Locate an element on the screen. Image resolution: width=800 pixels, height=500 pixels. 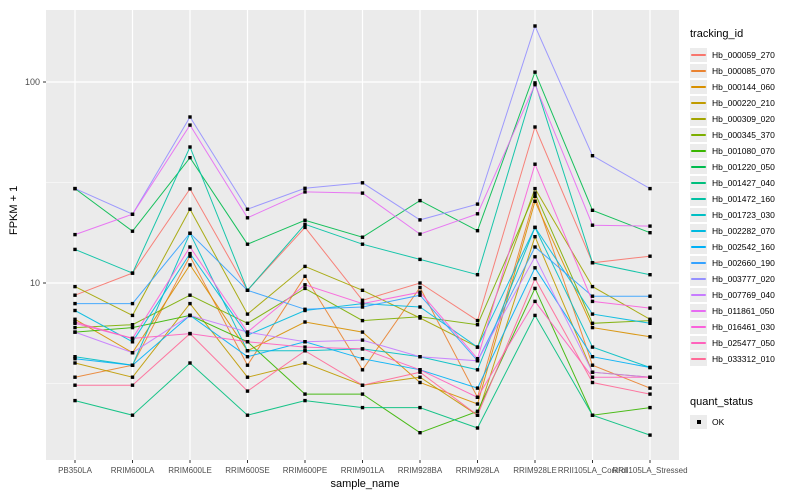
legend-item-Hb_000345_370: Hb_000345_370 is located at coordinates (744, 135).